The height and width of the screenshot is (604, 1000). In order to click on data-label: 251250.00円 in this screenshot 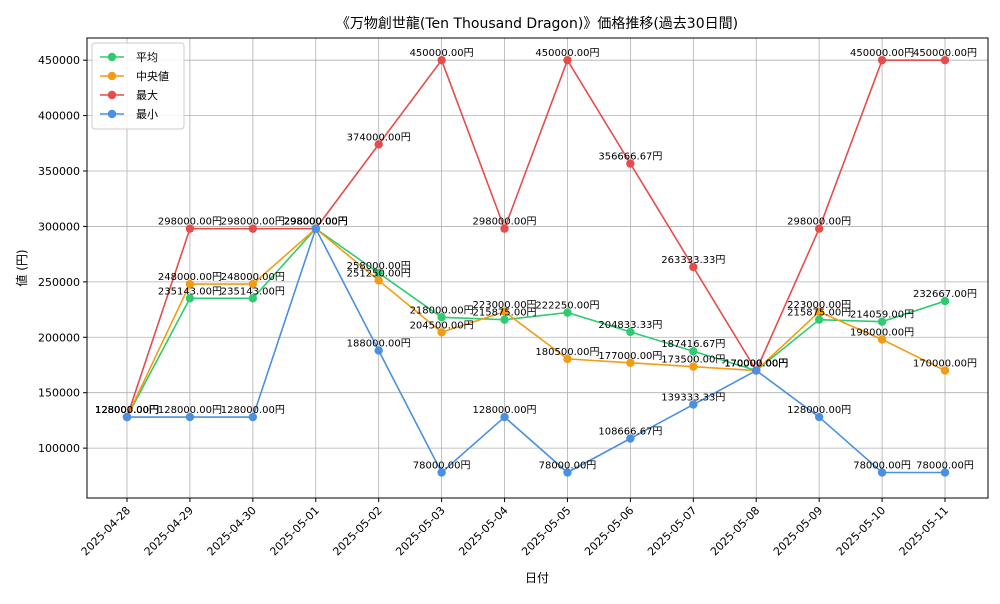, I will do `click(379, 273)`.